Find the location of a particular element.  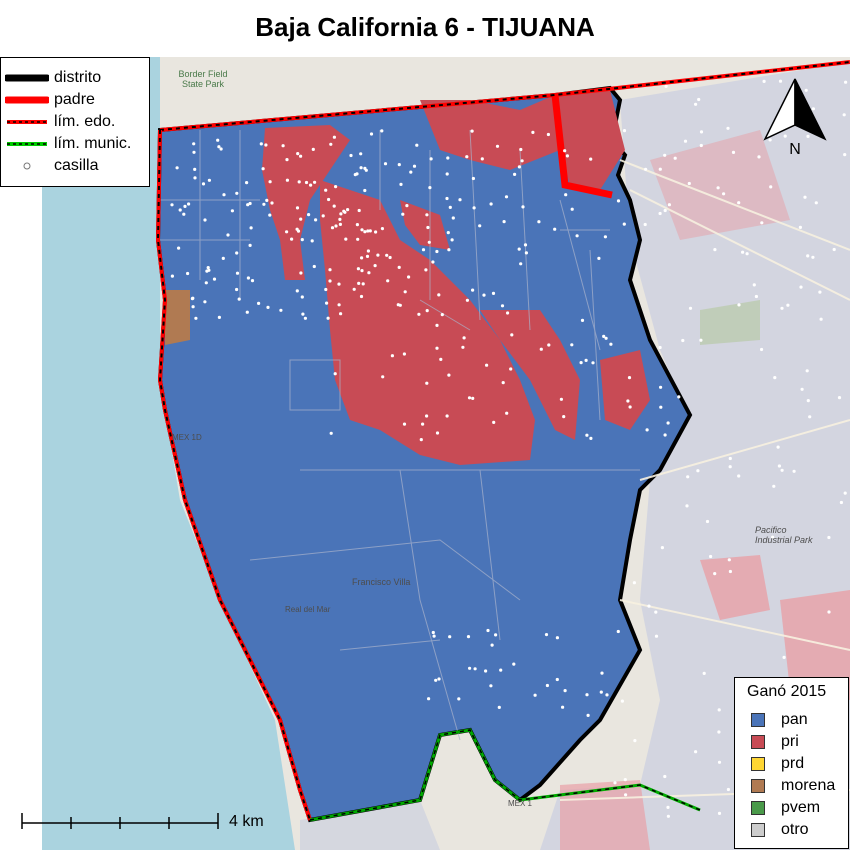

legend-label: padre is located at coordinates (74, 99).